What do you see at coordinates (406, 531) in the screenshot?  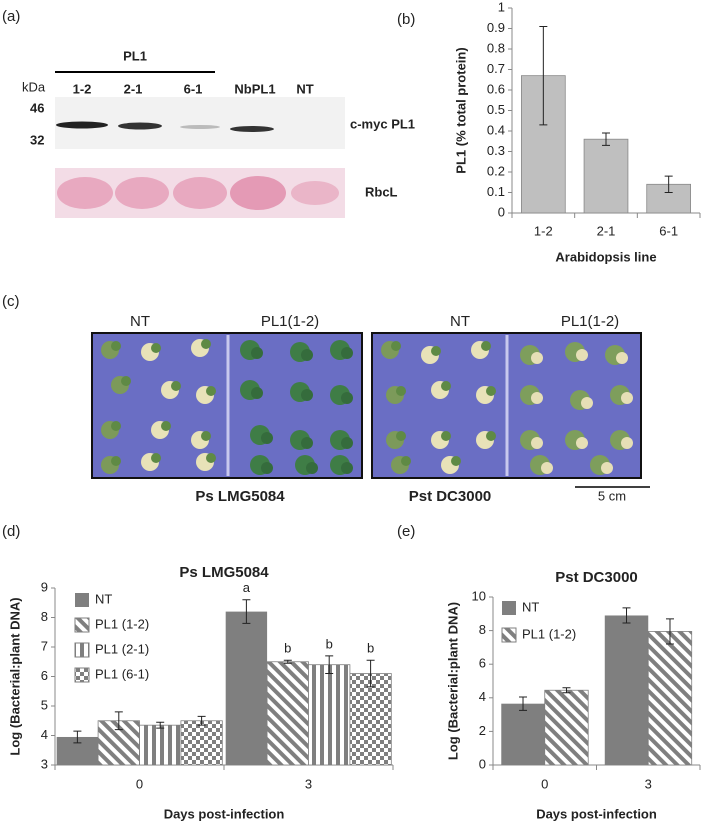 I see `panel-label: (e)` at bounding box center [406, 531].